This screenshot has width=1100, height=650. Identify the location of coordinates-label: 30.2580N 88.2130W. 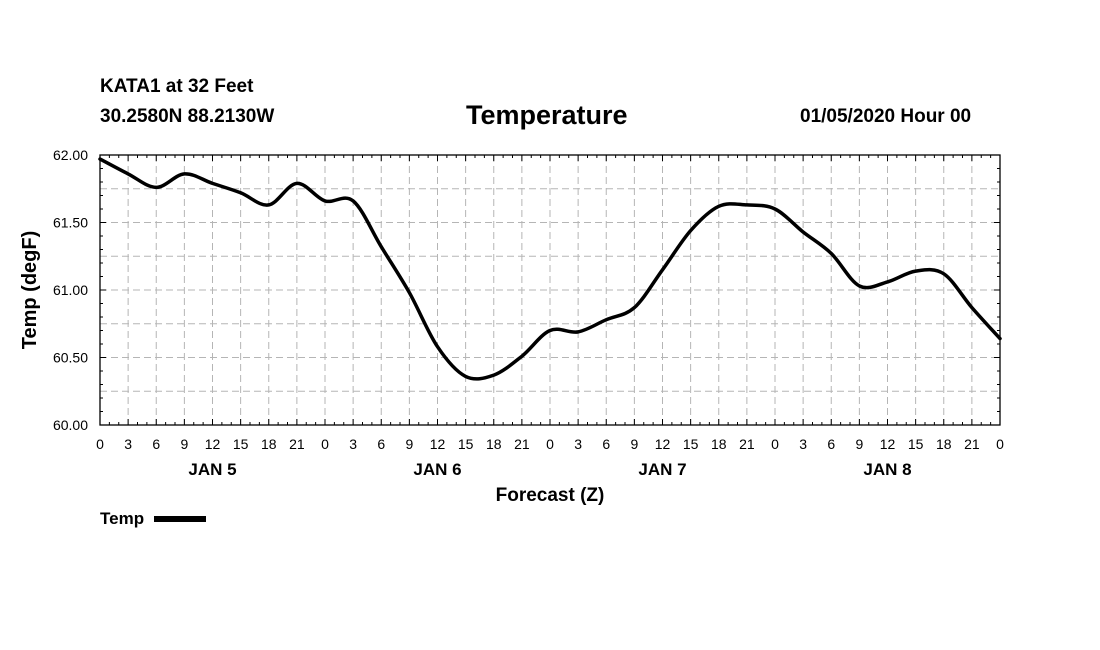
(187, 116).